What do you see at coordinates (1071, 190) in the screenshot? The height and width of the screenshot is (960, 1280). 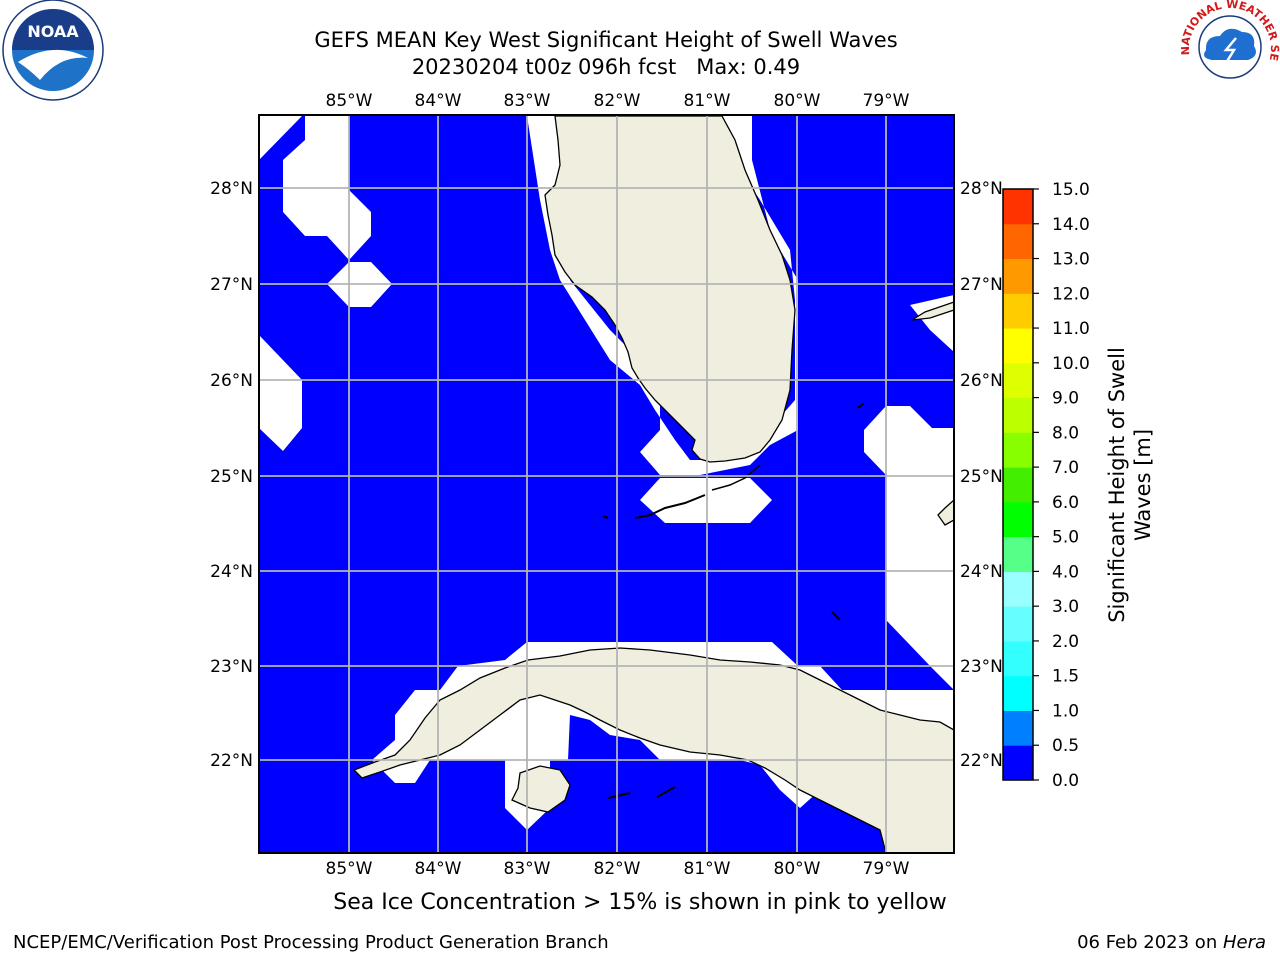 I see `colorbar-tick-label: 15.0` at bounding box center [1071, 190].